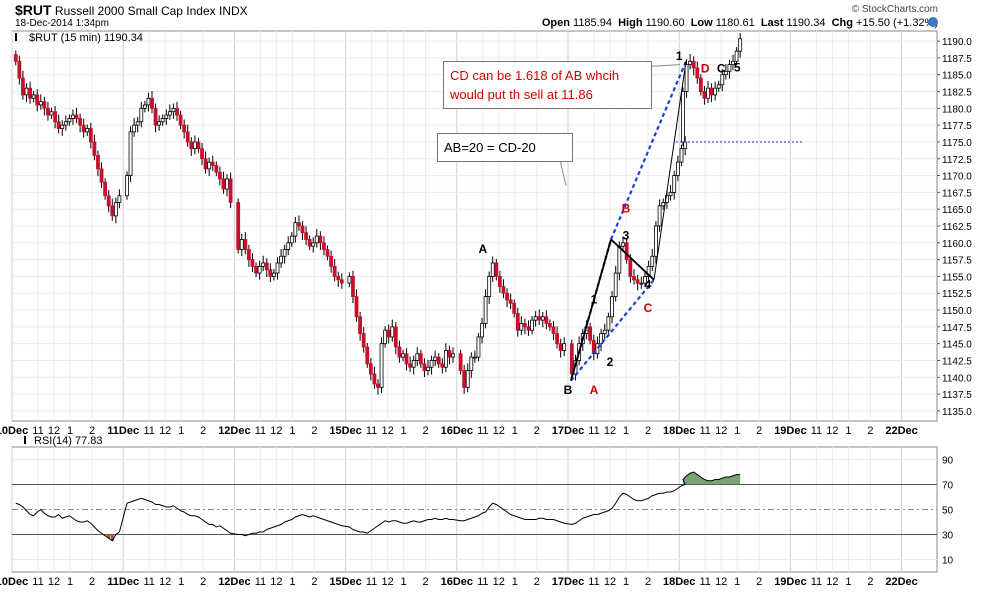  I want to click on index-name: Russell 2000 Small Cap Index, so click(135, 11).